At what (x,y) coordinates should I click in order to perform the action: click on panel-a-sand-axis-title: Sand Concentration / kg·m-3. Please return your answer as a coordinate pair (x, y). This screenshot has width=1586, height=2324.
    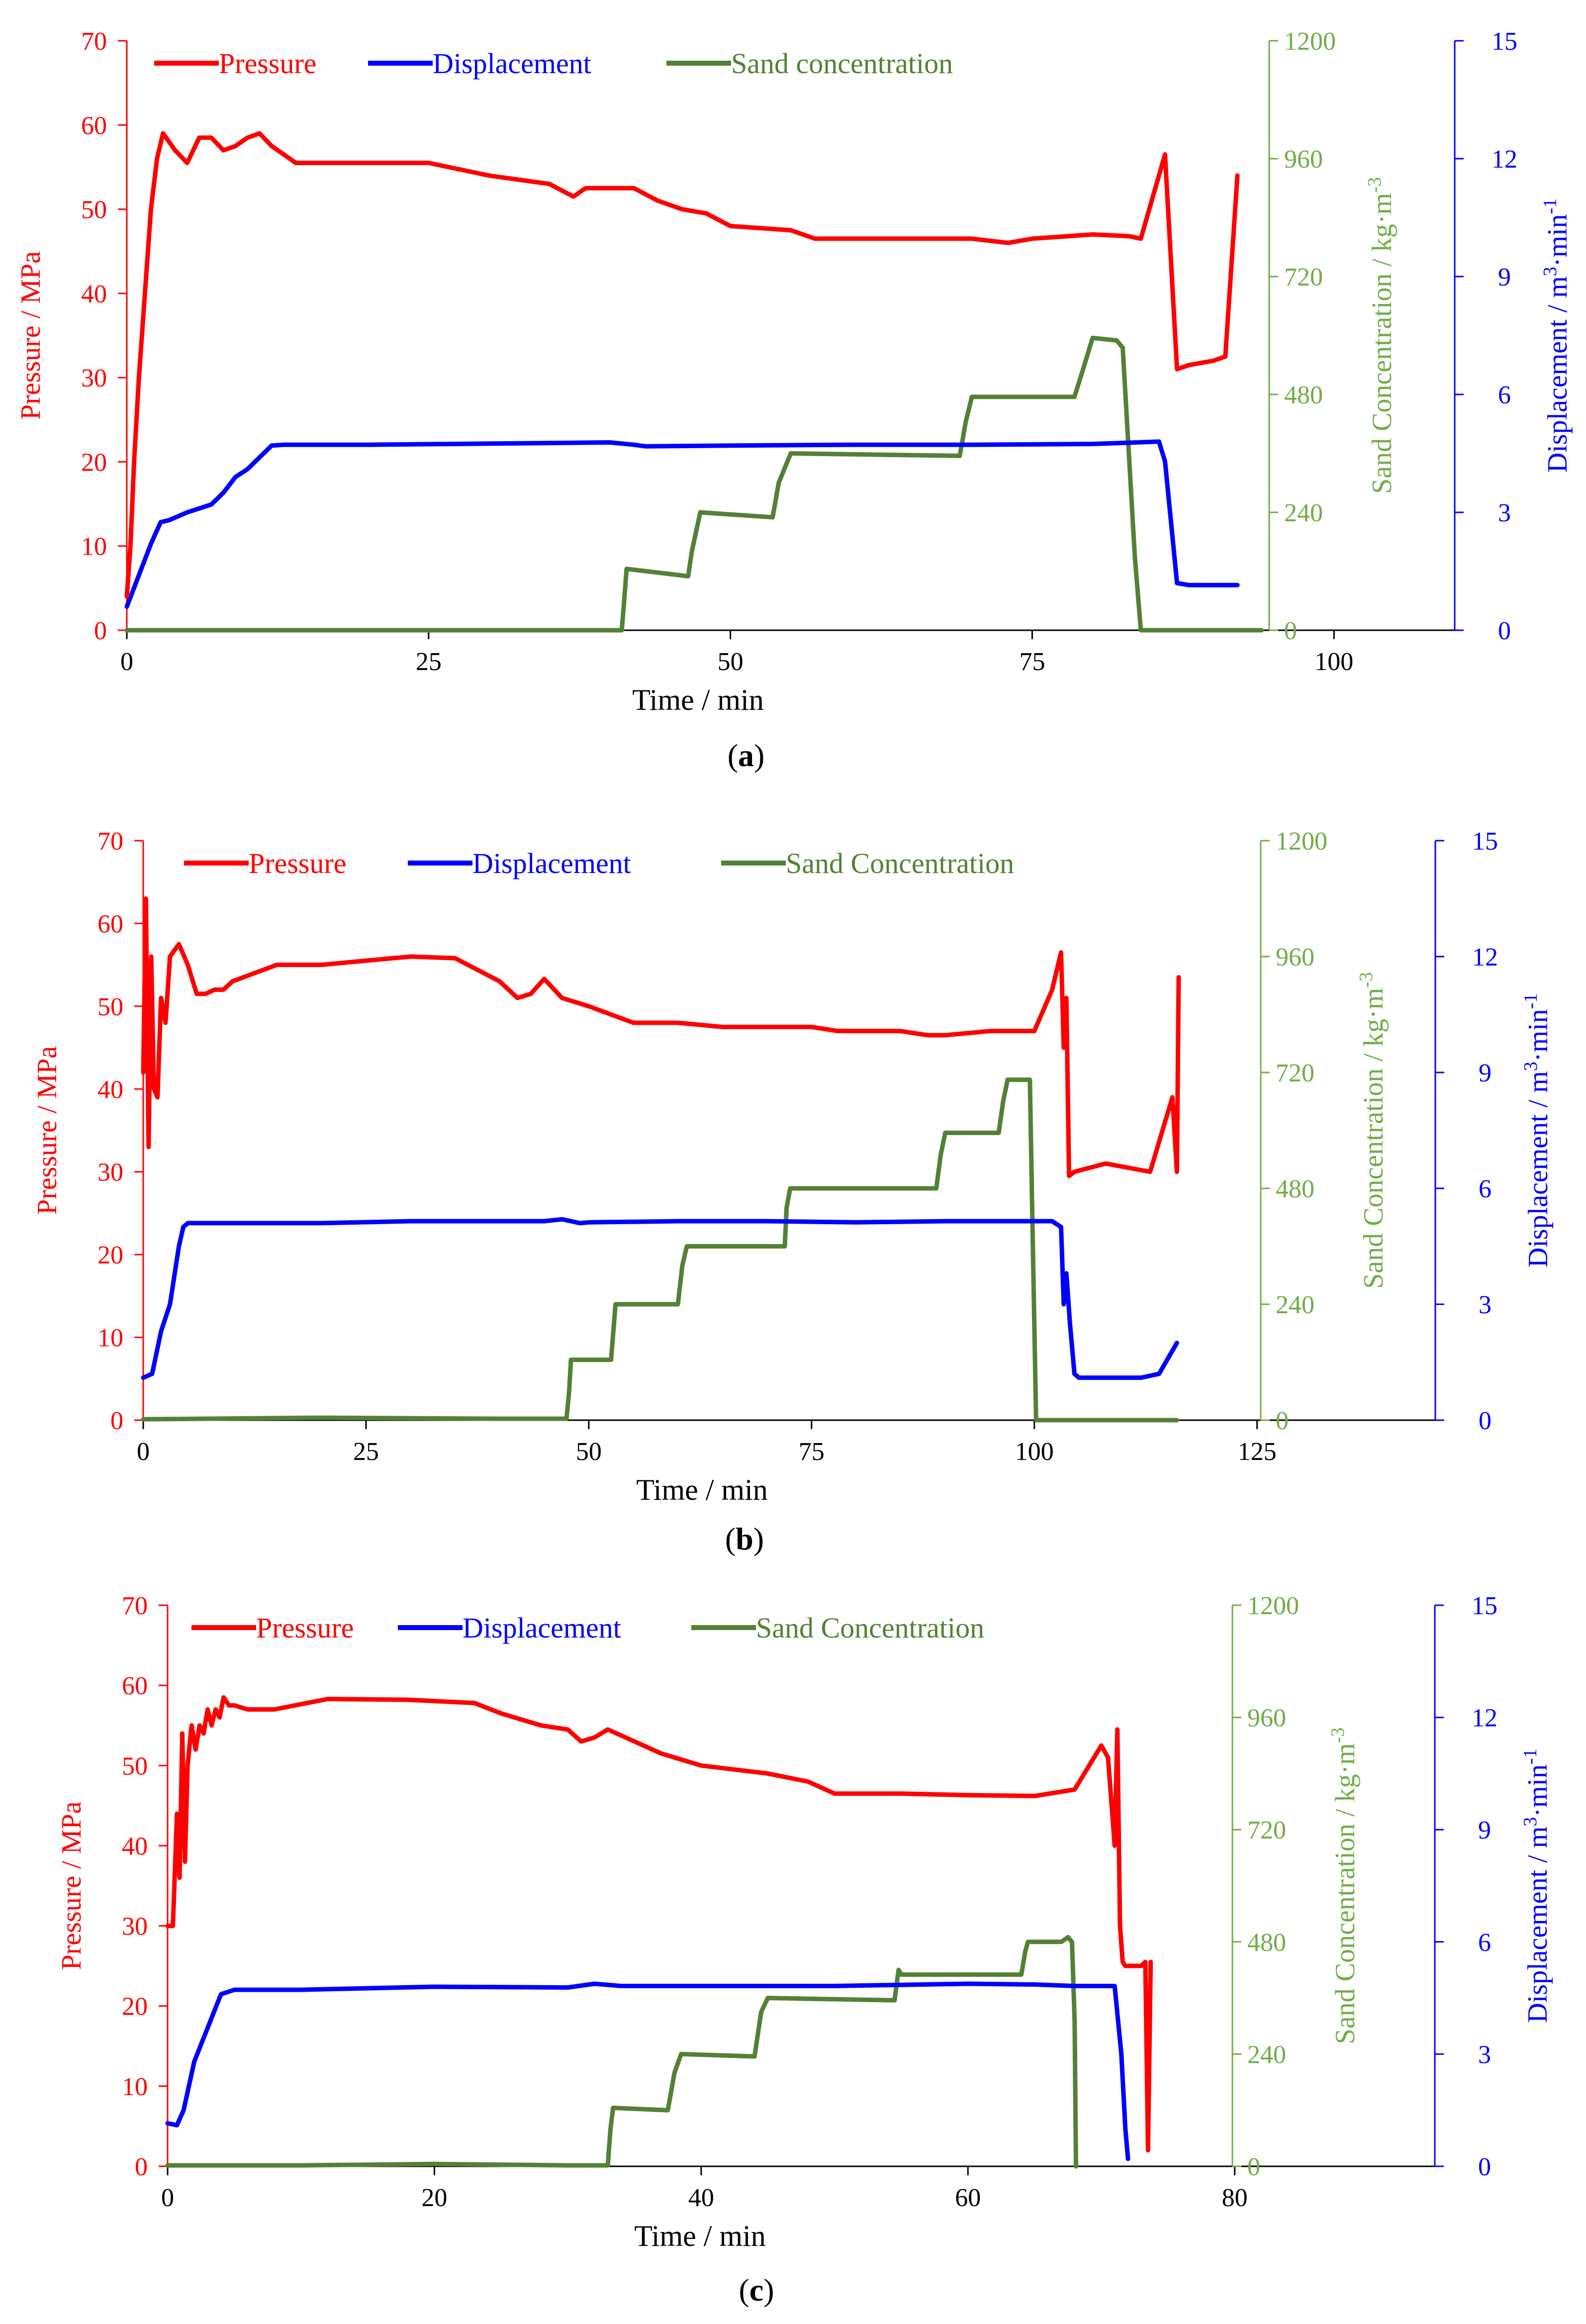
    Looking at the image, I should click on (1381, 335).